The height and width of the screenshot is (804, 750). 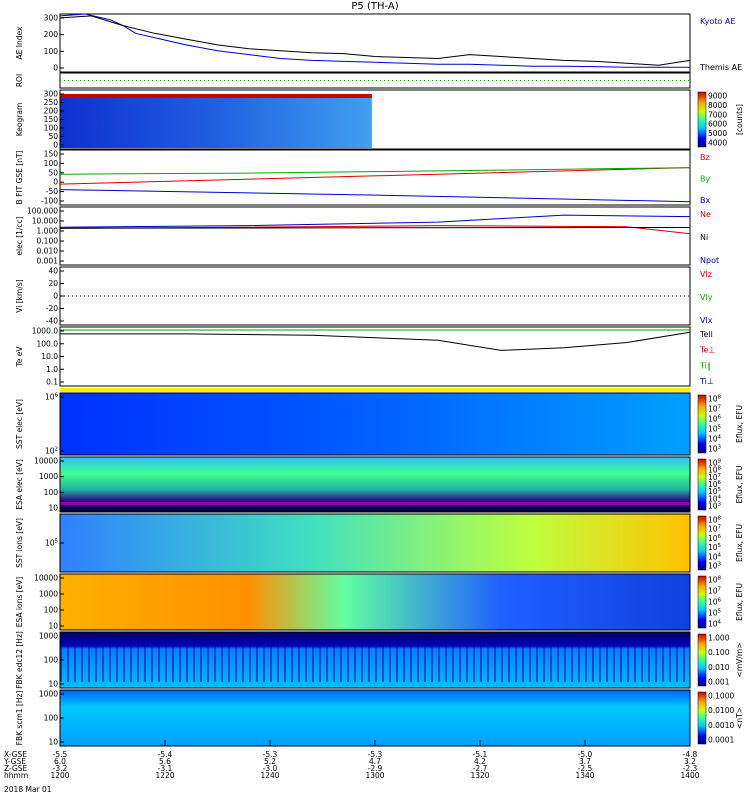 What do you see at coordinates (717, 143) in the screenshot?
I see `keogram-cbar-tick: 4000` at bounding box center [717, 143].